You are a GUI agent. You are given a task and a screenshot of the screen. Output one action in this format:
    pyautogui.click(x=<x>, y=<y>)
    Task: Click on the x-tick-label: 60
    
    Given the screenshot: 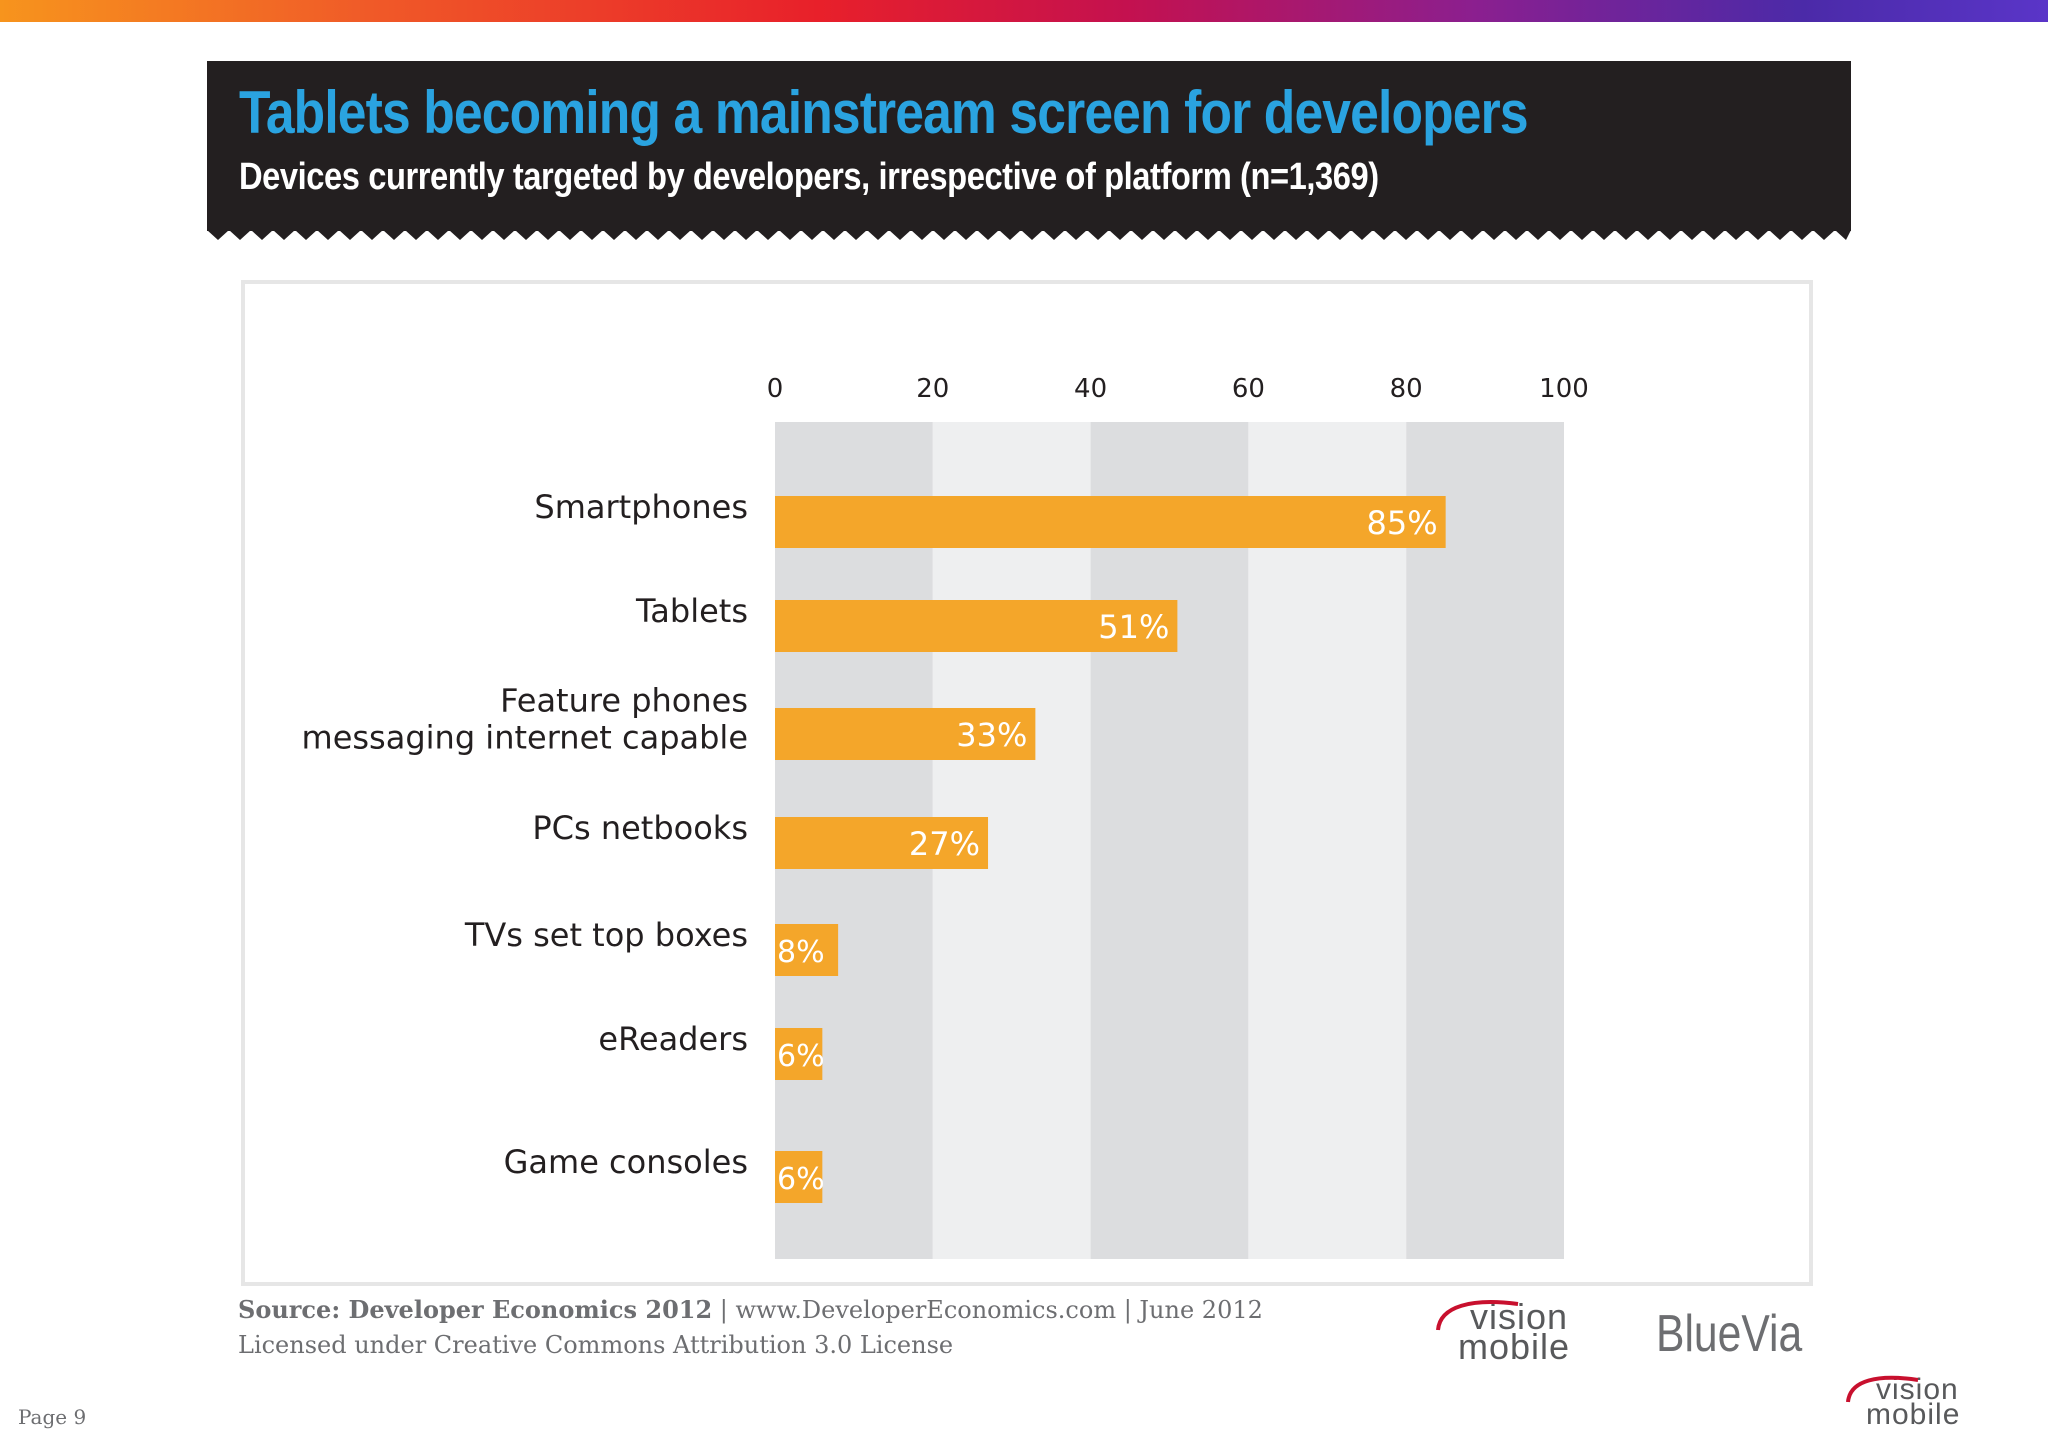 What is the action you would take?
    pyautogui.click(x=1248, y=389)
    